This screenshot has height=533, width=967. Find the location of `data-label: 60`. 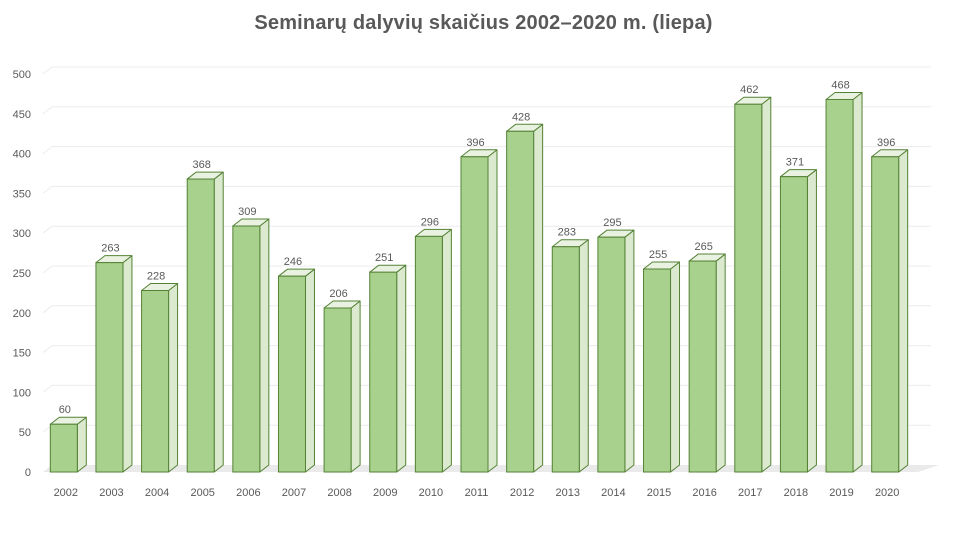

data-label: 60 is located at coordinates (65, 410).